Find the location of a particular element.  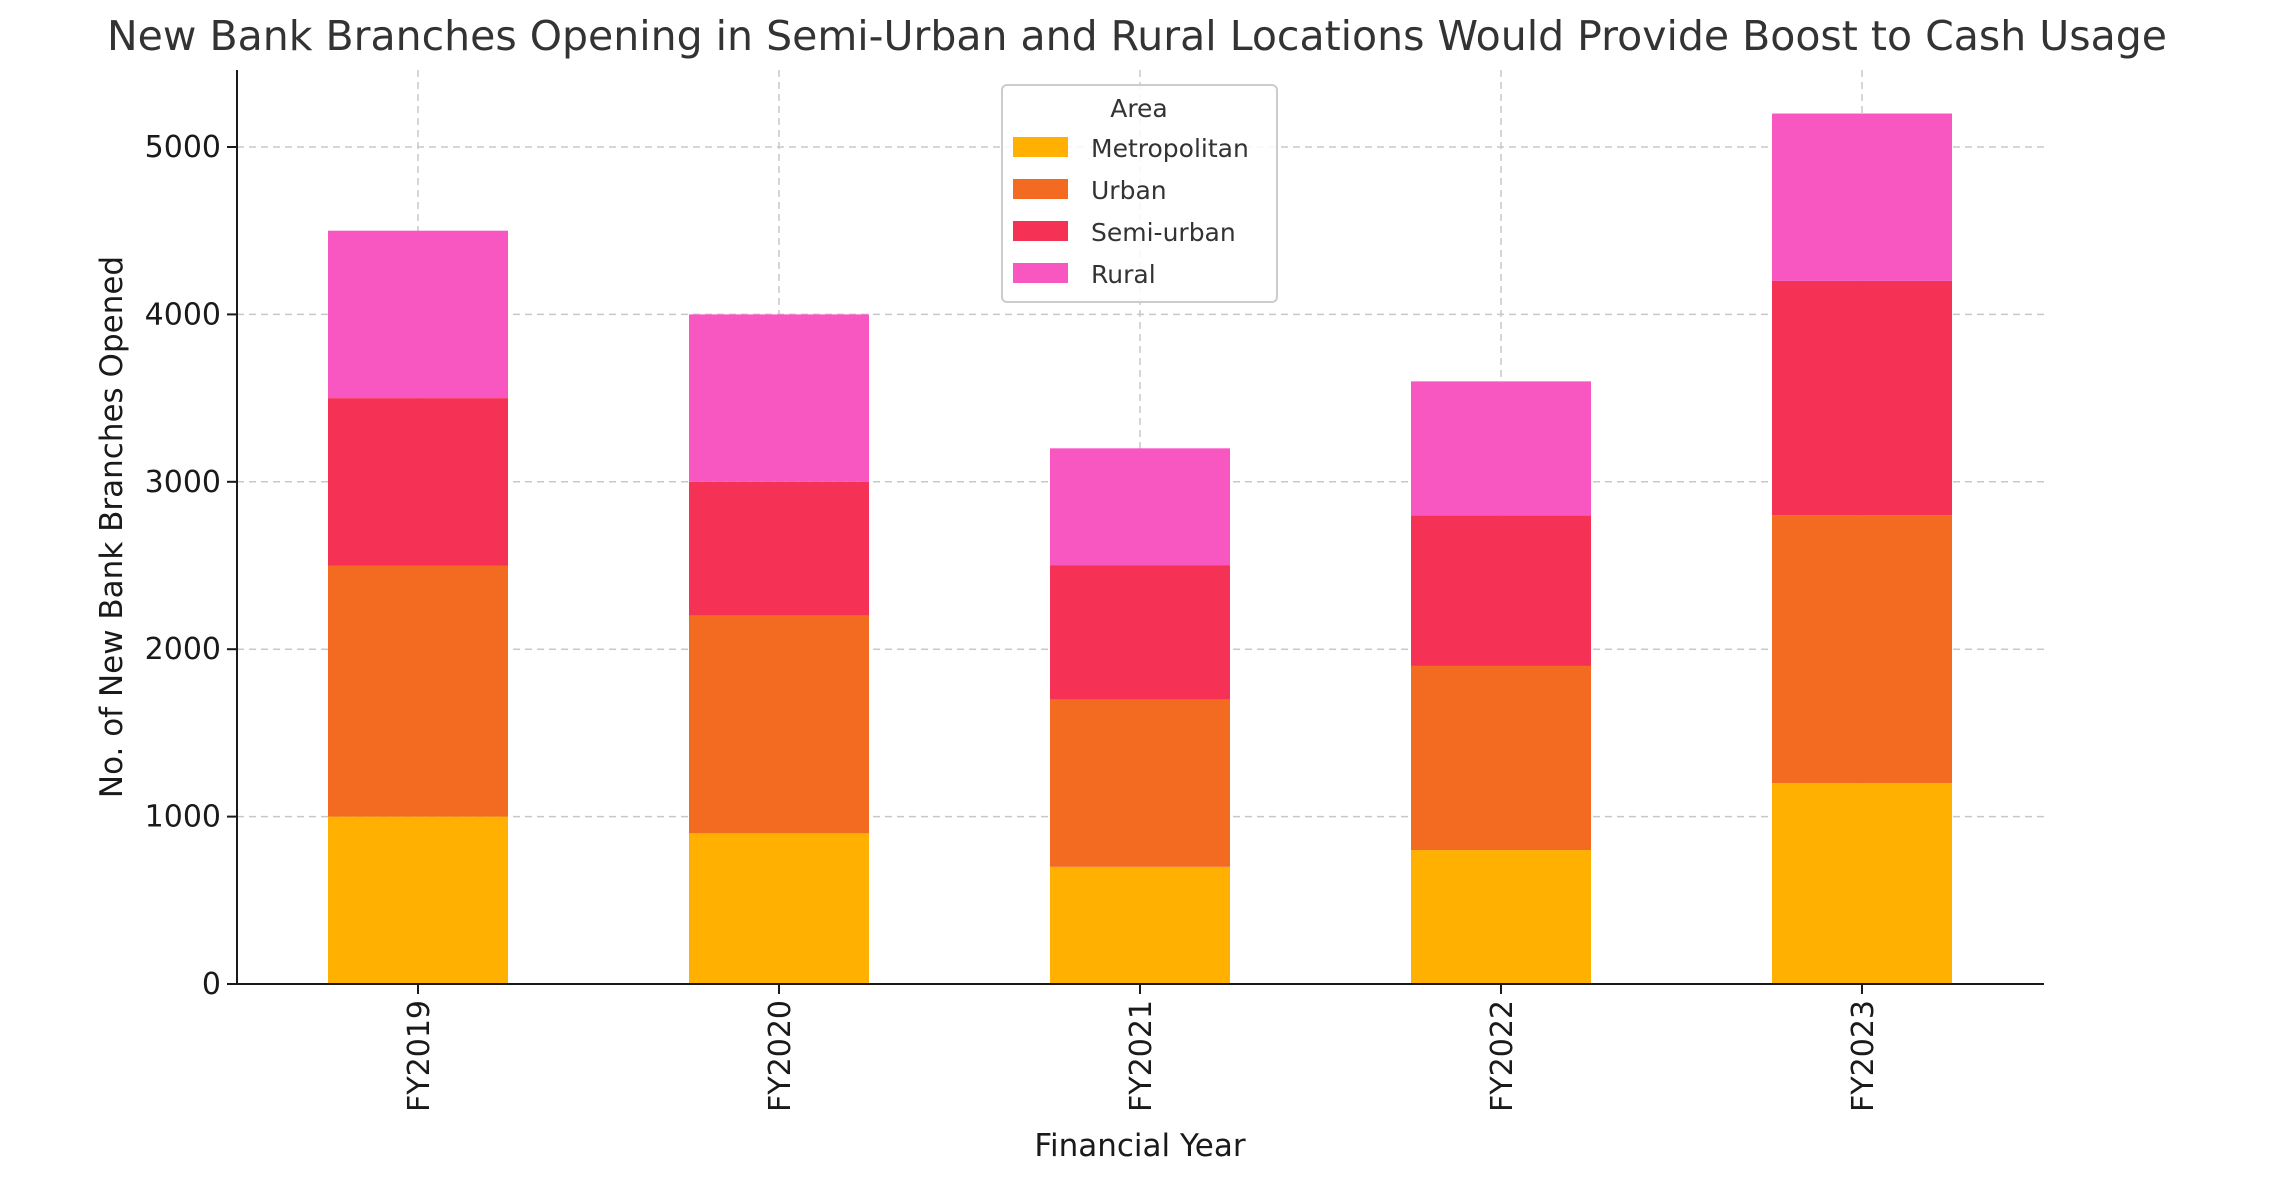

legend-swatch-semi-urban is located at coordinates (1040, 231).